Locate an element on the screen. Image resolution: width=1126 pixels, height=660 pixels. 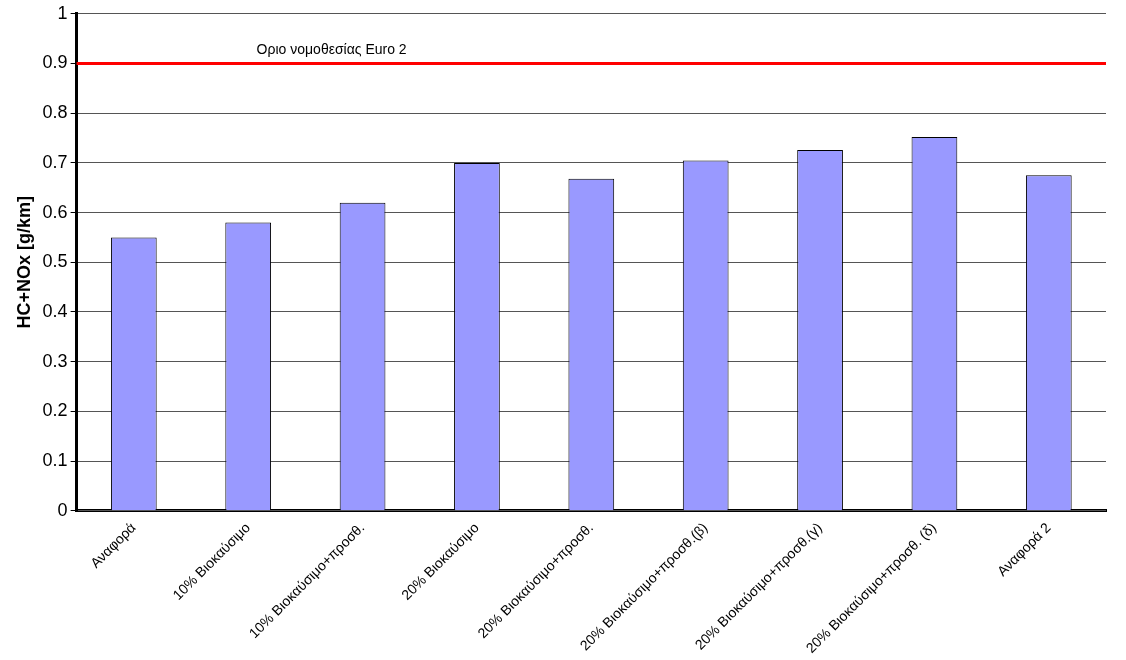
y-tick-label: 0.3 is located at coordinates (55, 360).